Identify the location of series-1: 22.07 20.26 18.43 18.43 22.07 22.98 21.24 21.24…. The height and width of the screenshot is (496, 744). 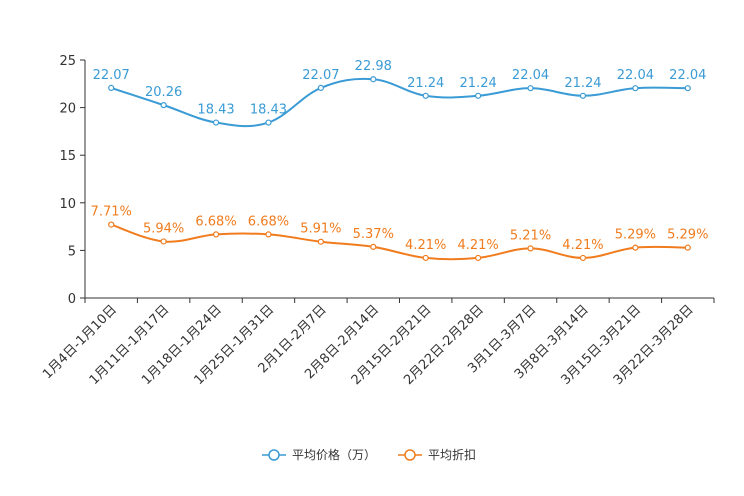
(399, 93).